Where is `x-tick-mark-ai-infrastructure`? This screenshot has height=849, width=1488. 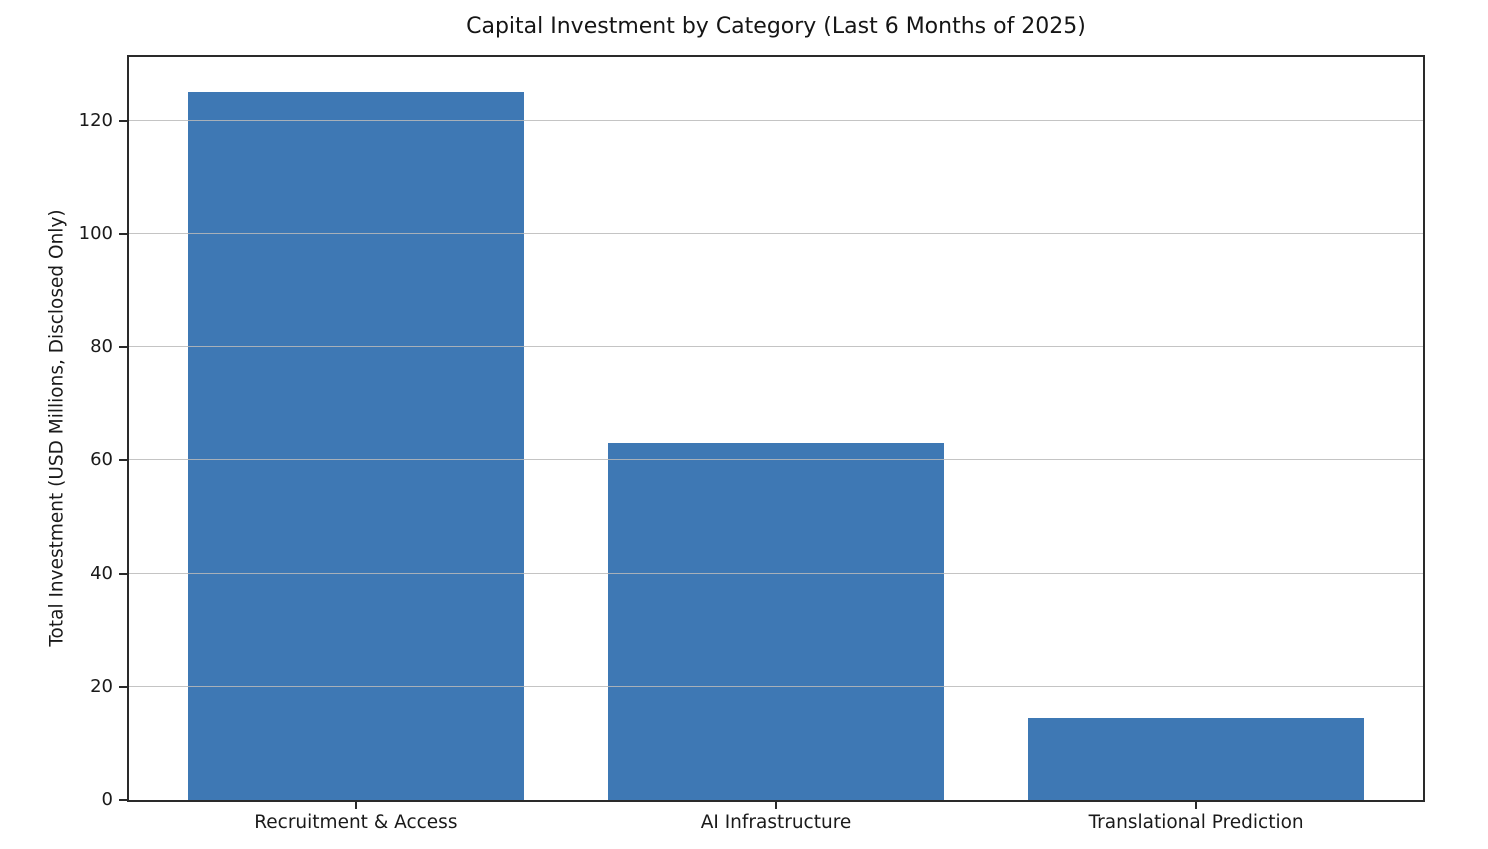
x-tick-mark-ai-infrastructure is located at coordinates (776, 805).